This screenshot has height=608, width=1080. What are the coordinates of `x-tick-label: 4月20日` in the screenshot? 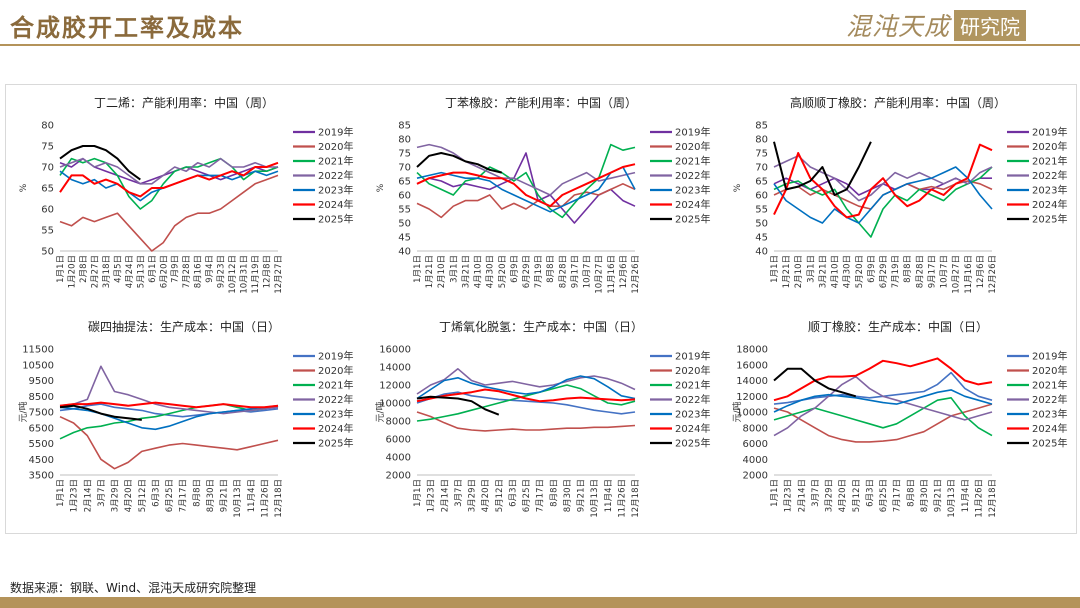 It's located at (129, 495).